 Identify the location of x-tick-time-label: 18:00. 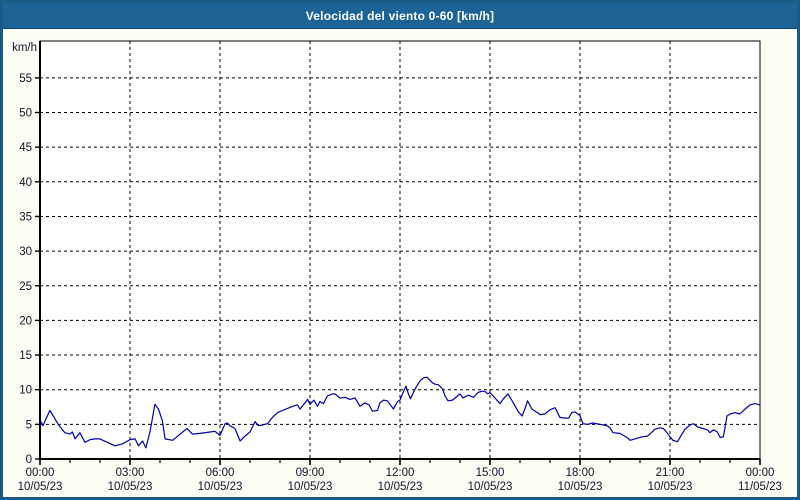
(580, 473).